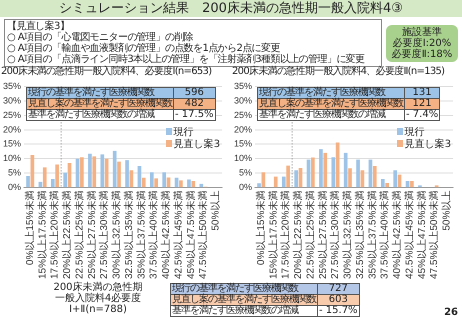  I want to click on text: 【見直し案3】, so click(38, 26).